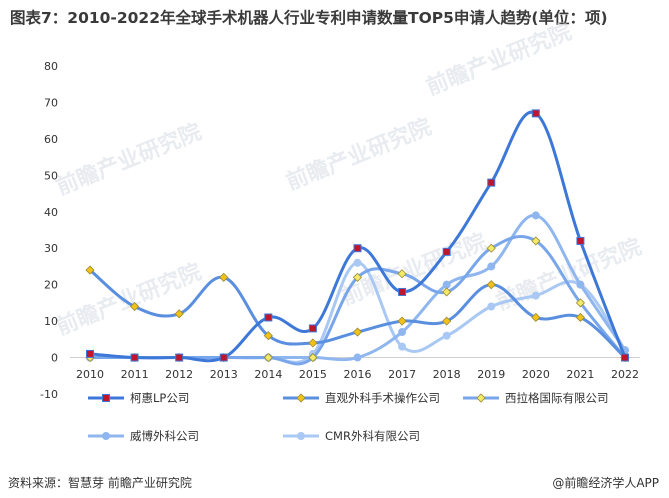 This screenshot has height=498, width=669. I want to click on legend-label: 柯惠LP公司, so click(159, 398).